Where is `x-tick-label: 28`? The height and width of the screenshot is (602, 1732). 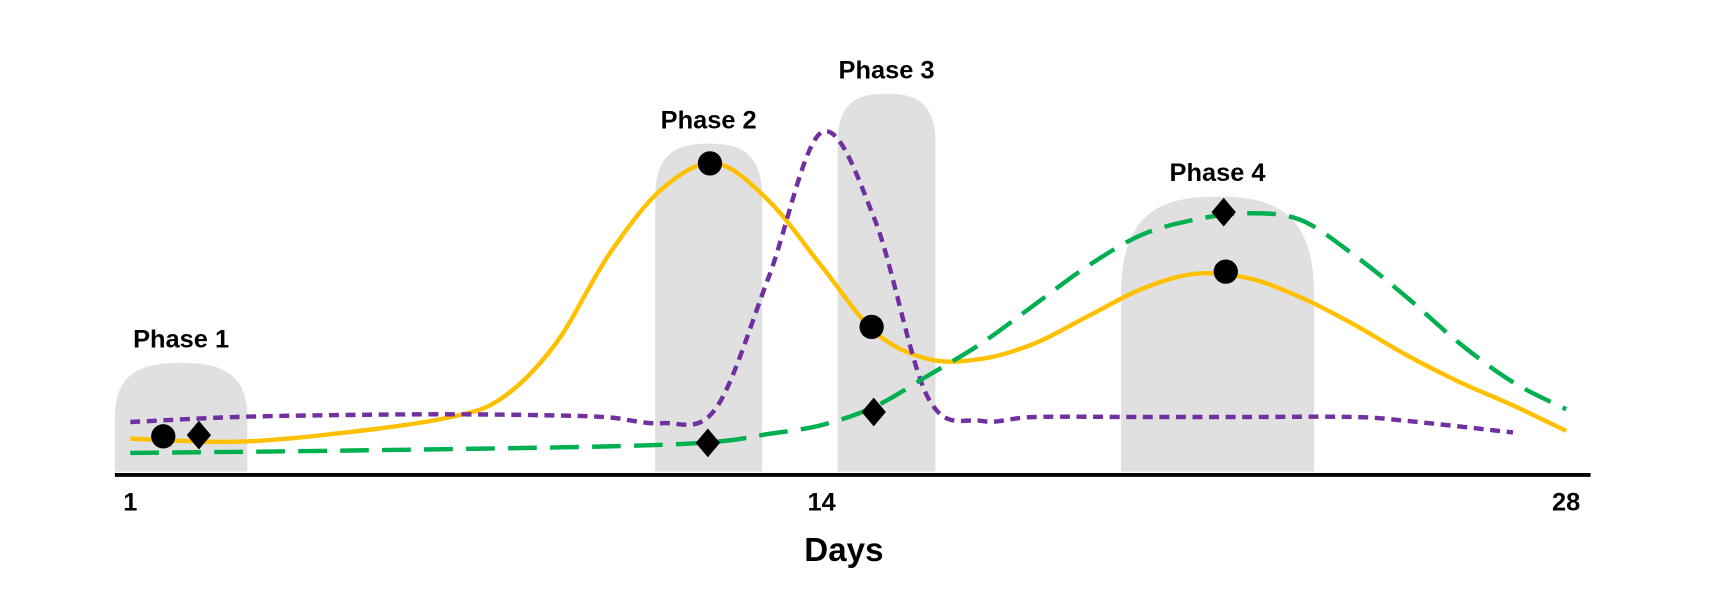 x-tick-label: 28 is located at coordinates (1566, 502).